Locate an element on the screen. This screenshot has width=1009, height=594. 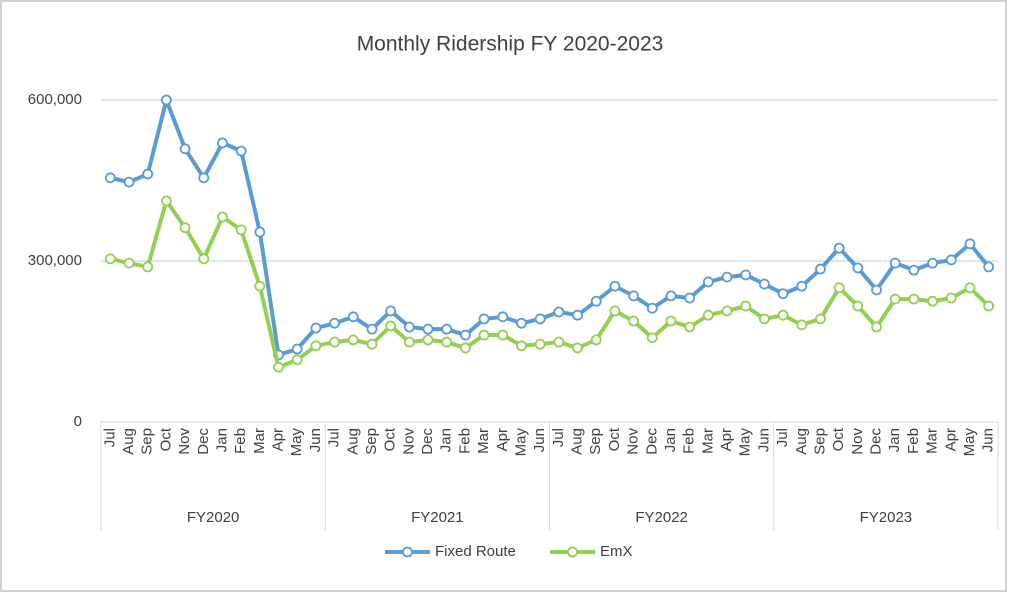
group-label: FY2020 is located at coordinates (213, 517).